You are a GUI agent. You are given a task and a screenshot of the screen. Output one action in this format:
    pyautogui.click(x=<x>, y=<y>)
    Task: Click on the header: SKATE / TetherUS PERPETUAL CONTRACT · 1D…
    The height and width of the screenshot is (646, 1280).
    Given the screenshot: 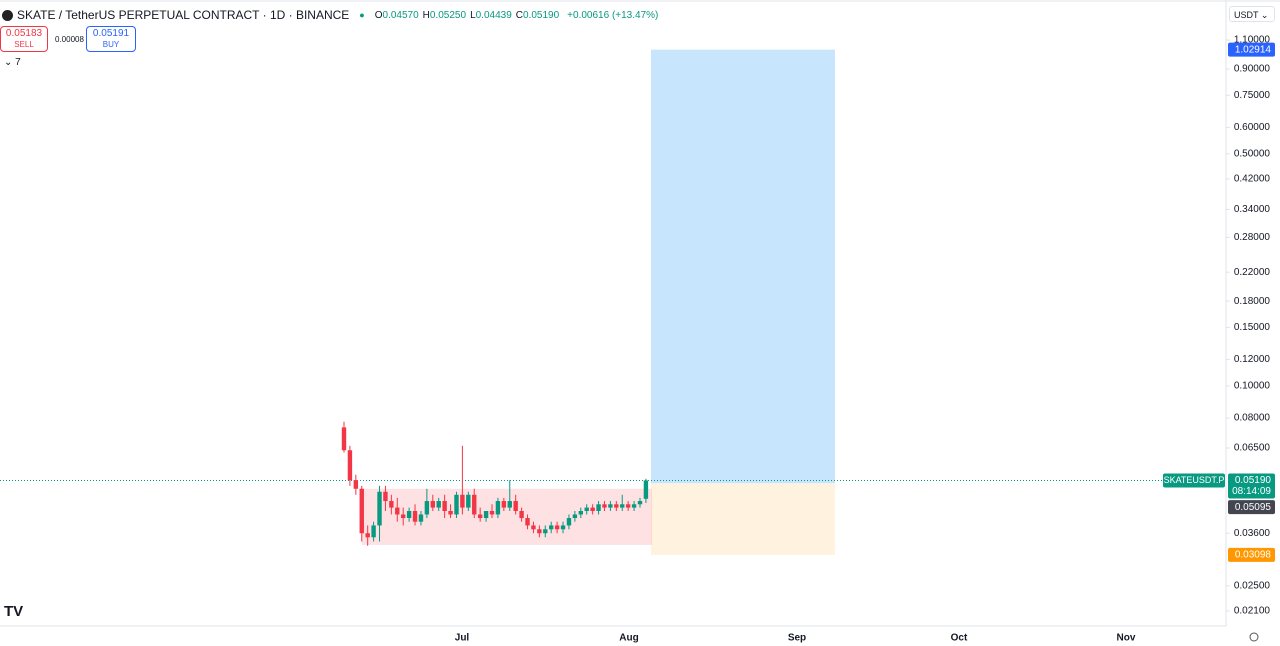 What is the action you would take?
    pyautogui.click(x=330, y=15)
    